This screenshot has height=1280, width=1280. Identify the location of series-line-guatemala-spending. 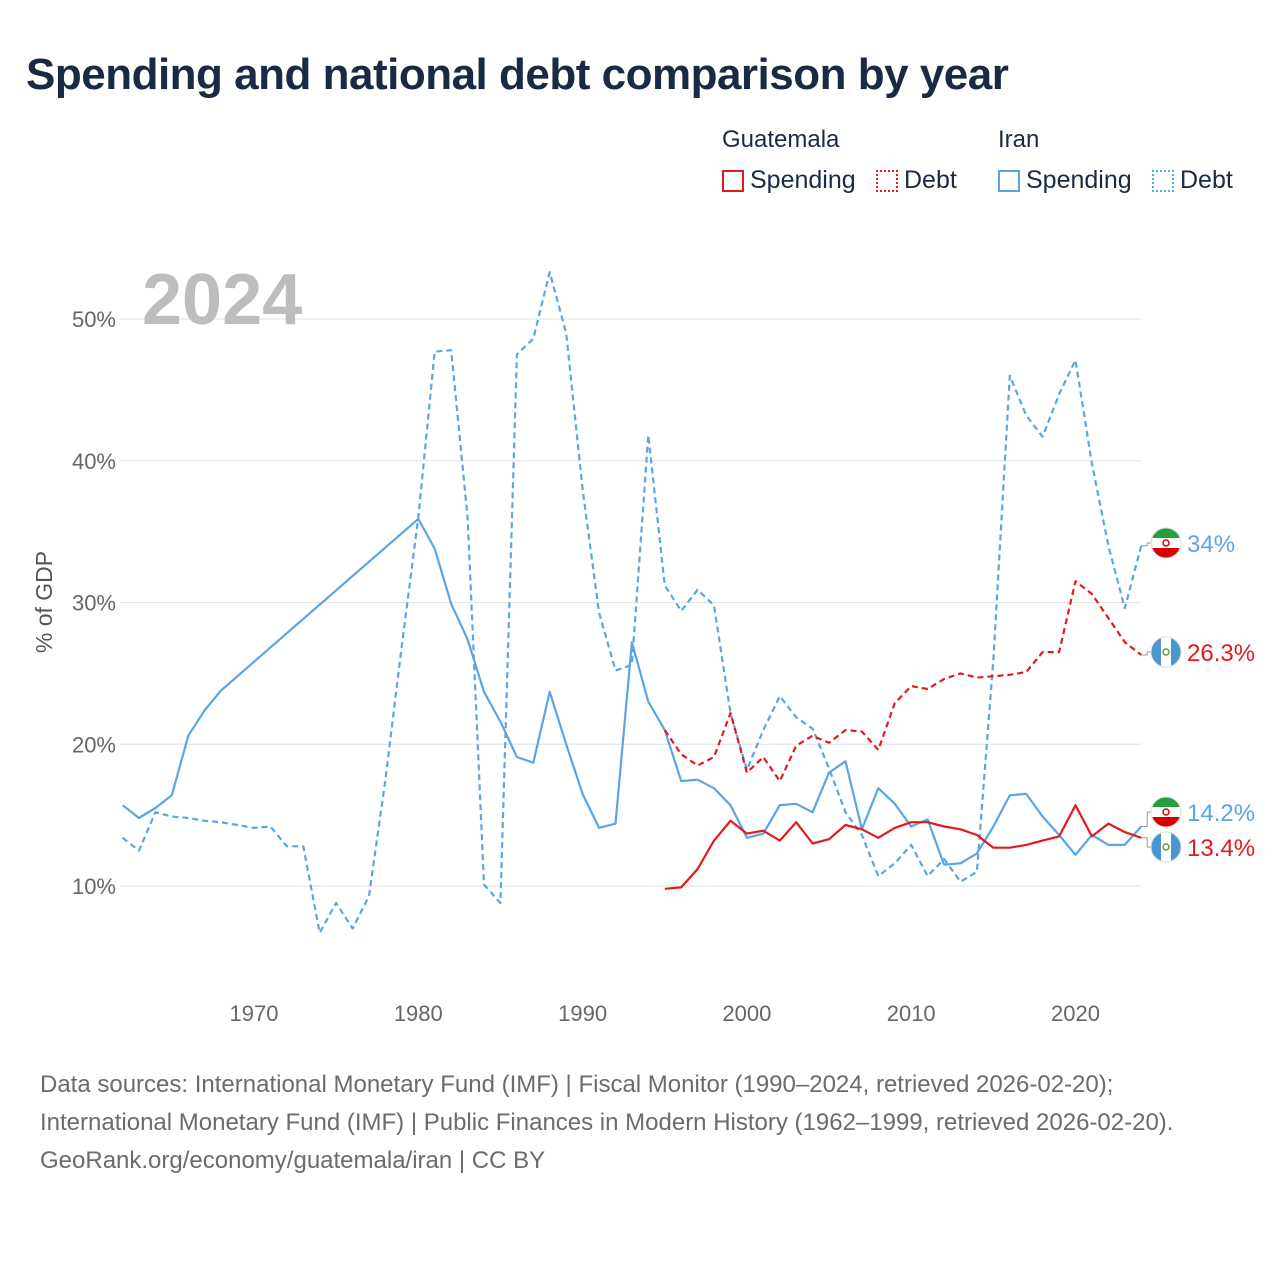
(903, 847).